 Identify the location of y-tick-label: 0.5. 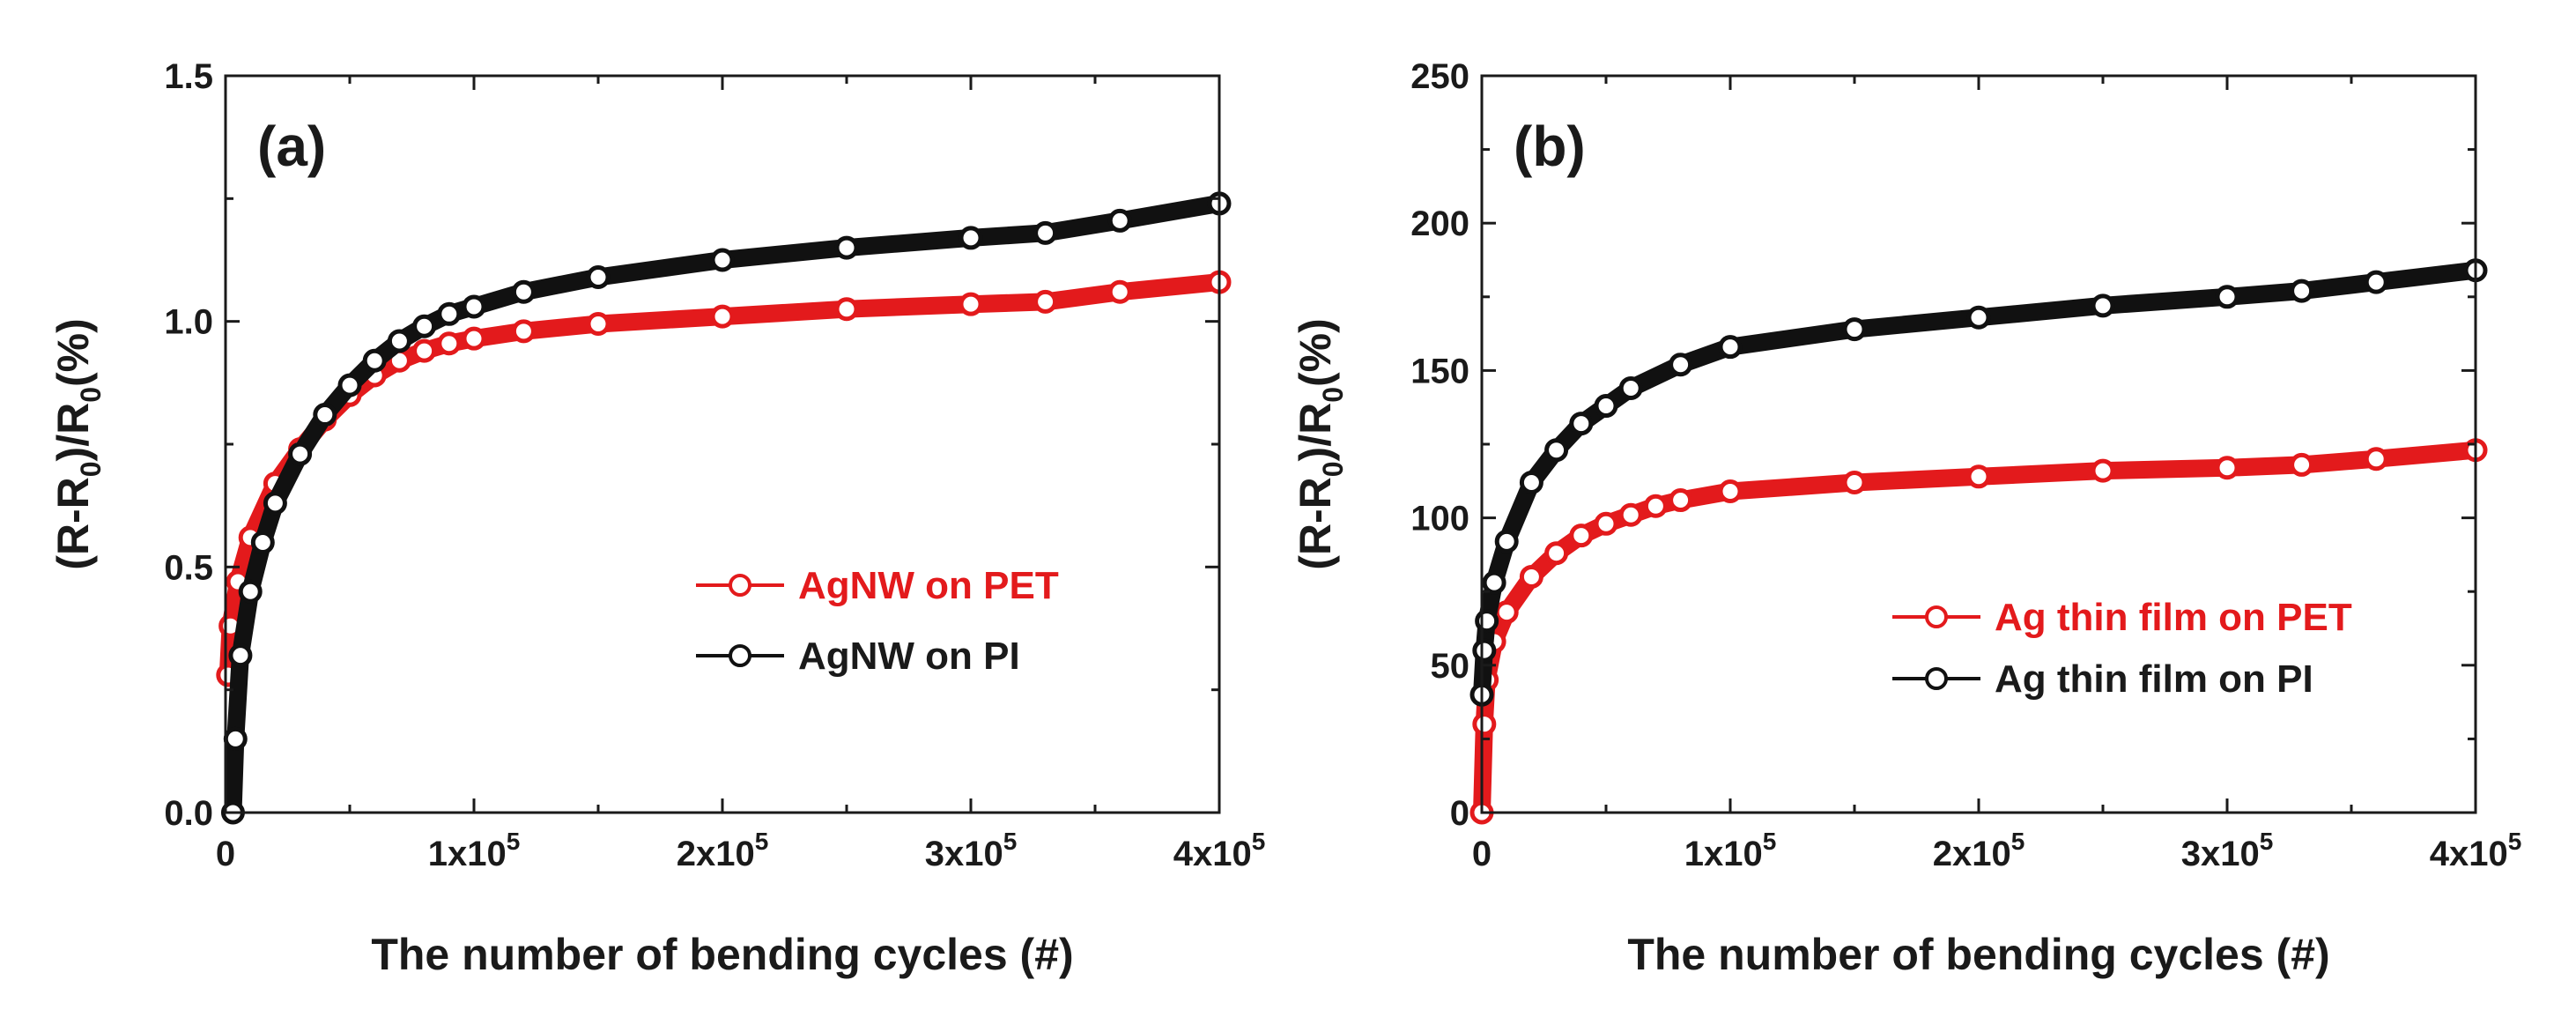
(188, 567).